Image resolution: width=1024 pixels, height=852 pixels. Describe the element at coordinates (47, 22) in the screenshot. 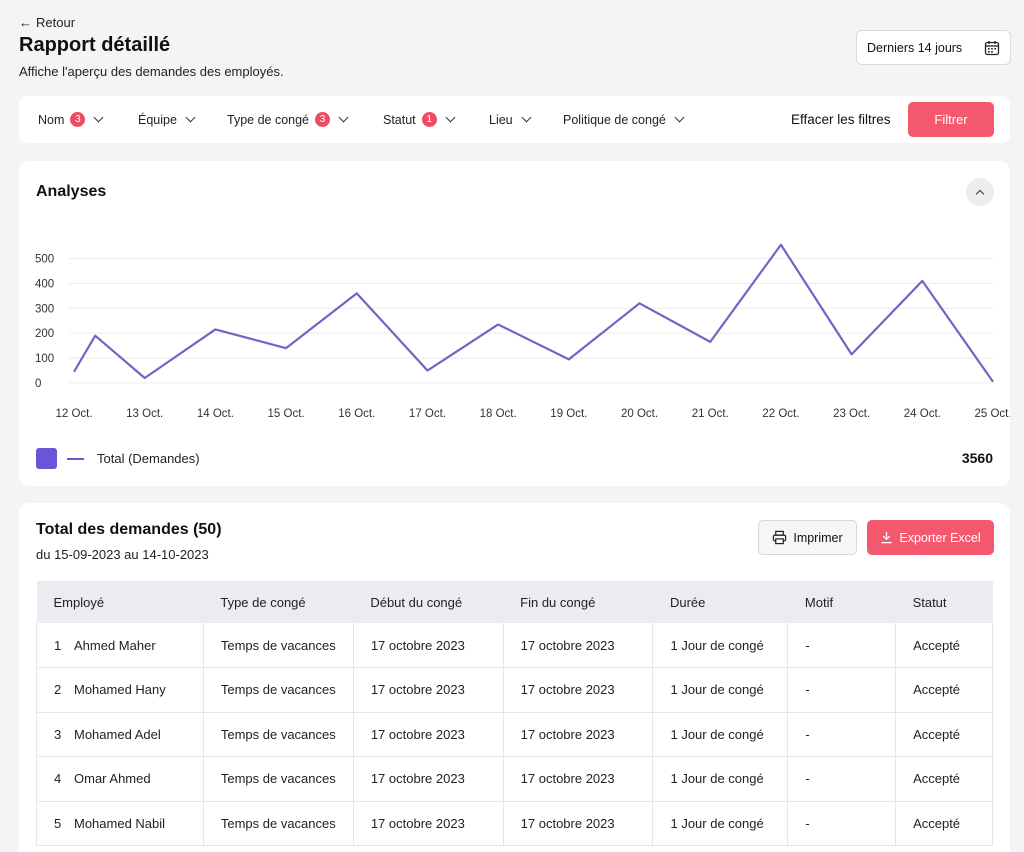

I see `back-link: ← Retour` at that location.